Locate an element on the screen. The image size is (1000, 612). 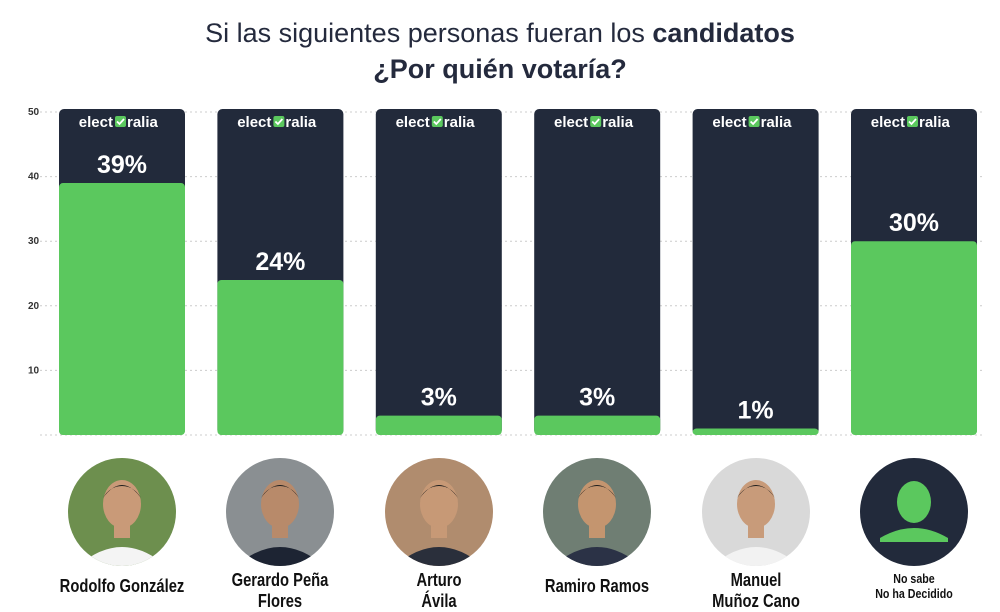
title-prefix: Si las siguientes personas fueran los is located at coordinates (429, 33).